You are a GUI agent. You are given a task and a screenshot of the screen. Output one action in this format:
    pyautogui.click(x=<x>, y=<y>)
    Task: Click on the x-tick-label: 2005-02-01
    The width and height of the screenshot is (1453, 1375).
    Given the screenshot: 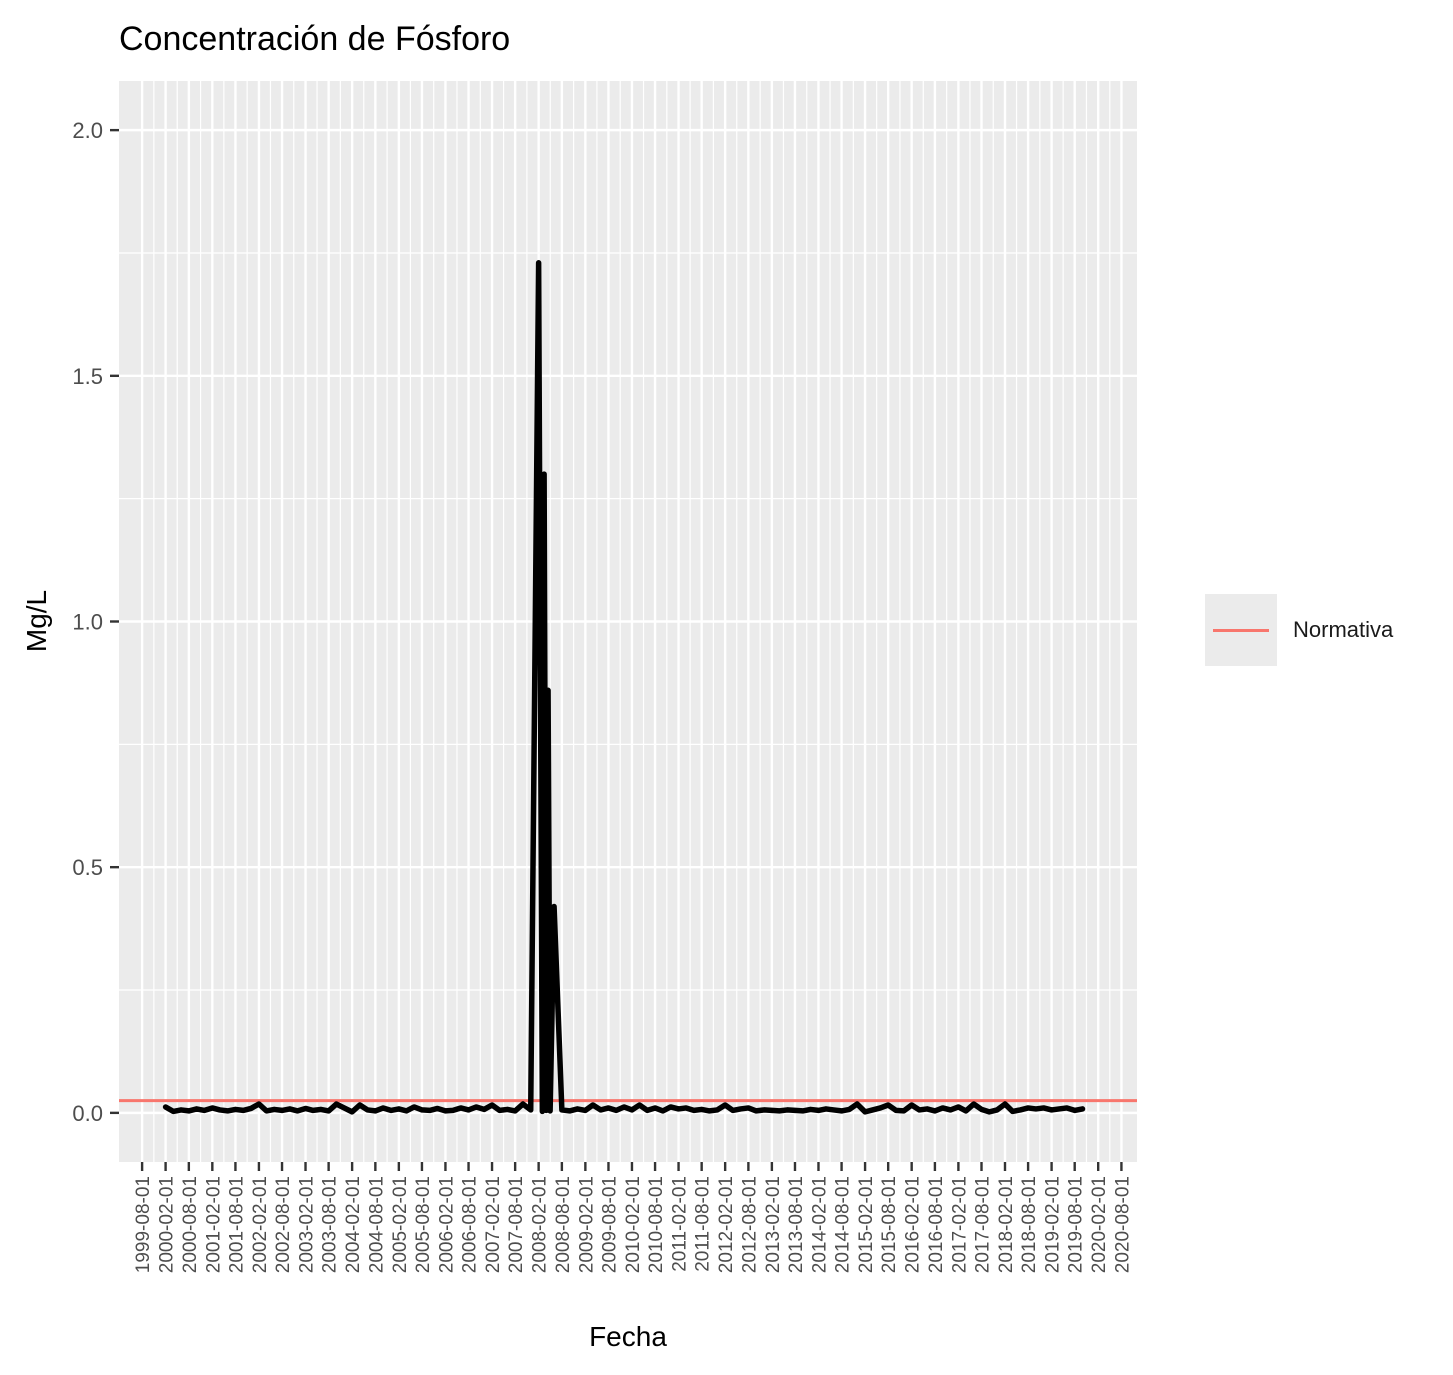 What is the action you would take?
    pyautogui.click(x=400, y=1224)
    